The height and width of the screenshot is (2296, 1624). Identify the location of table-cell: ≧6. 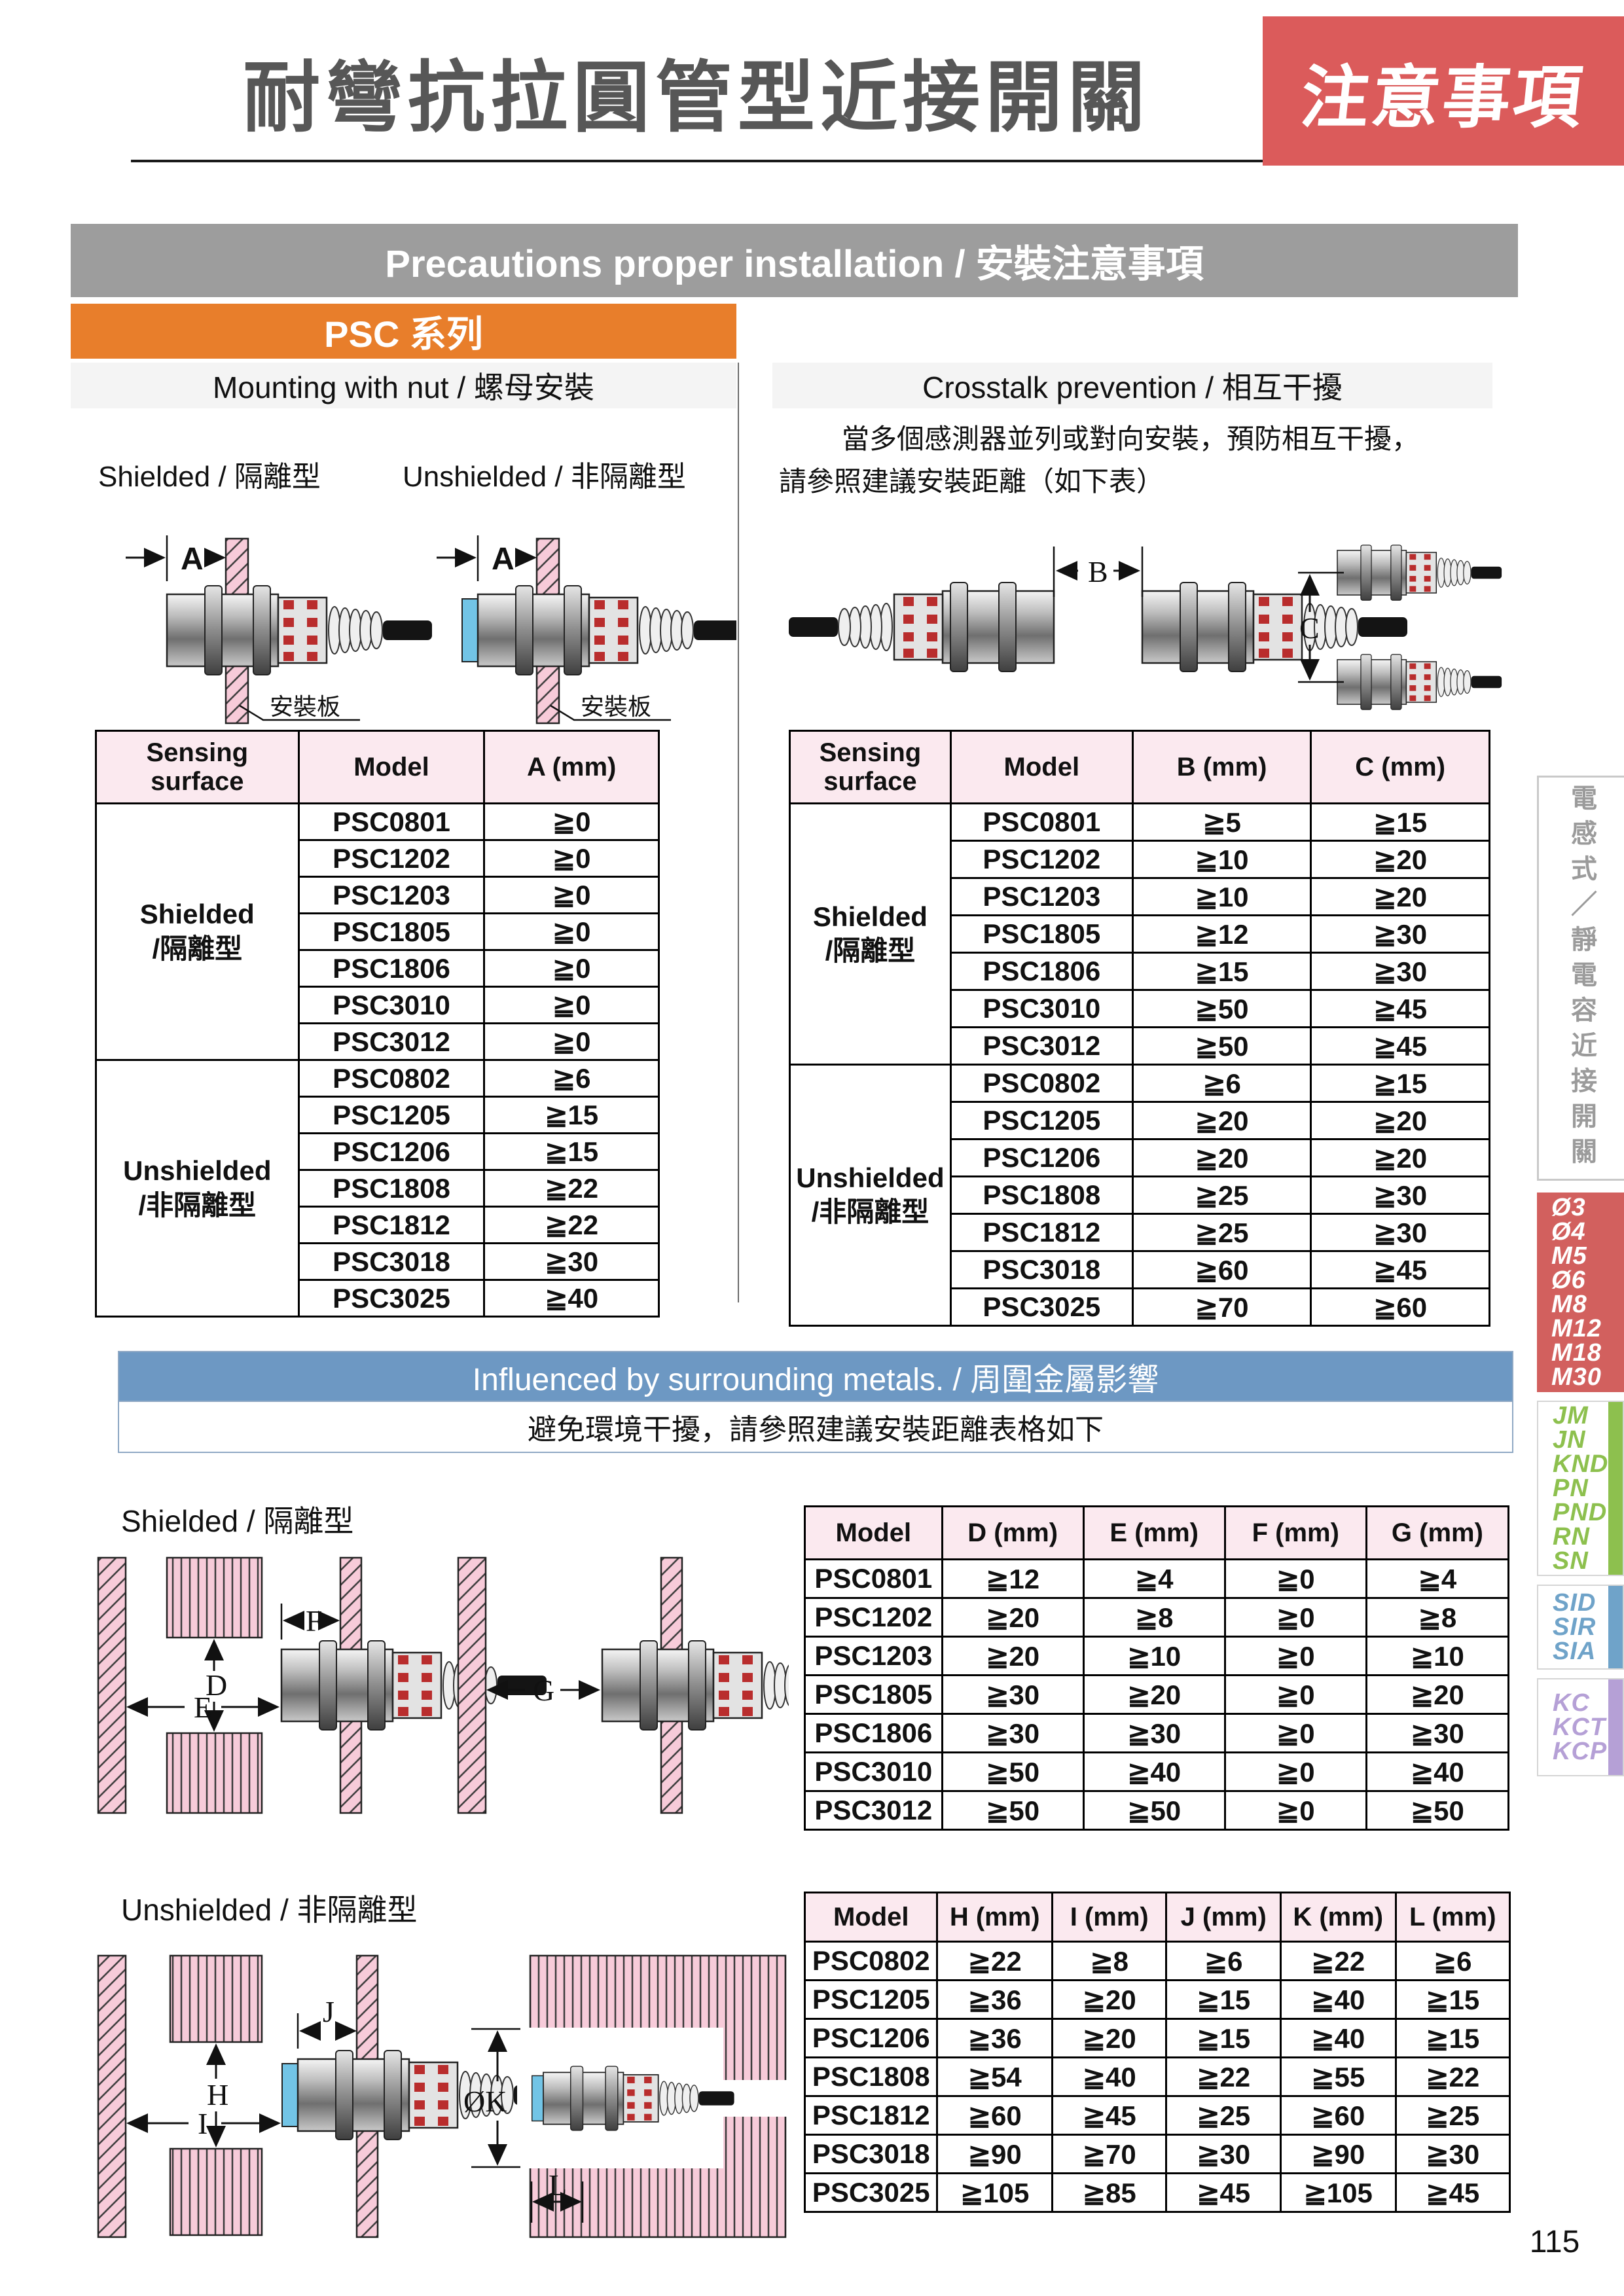
(1223, 1961).